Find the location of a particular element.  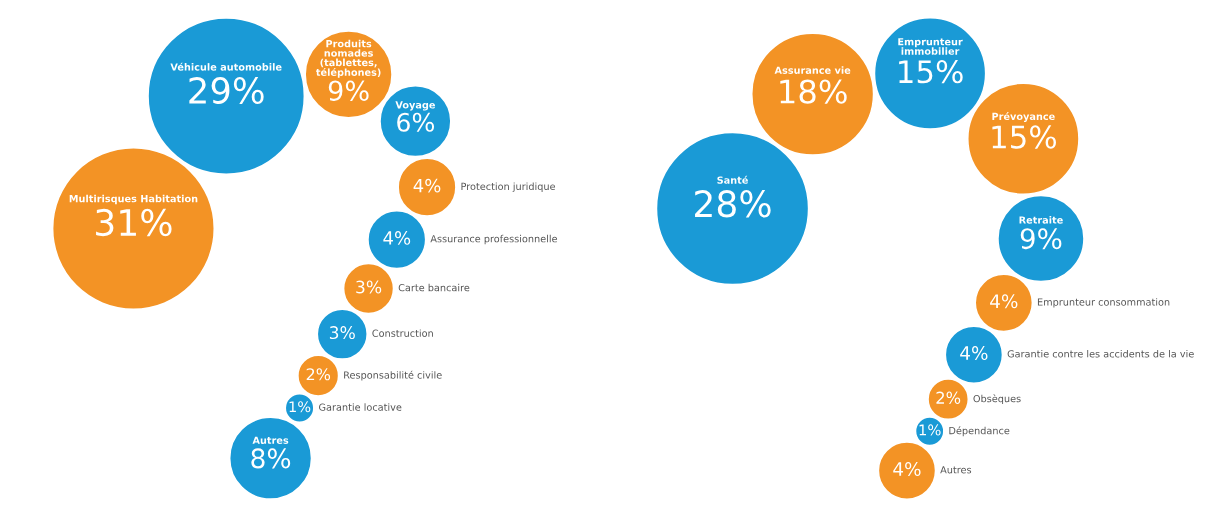

category-label: Voyage is located at coordinates (415, 106).